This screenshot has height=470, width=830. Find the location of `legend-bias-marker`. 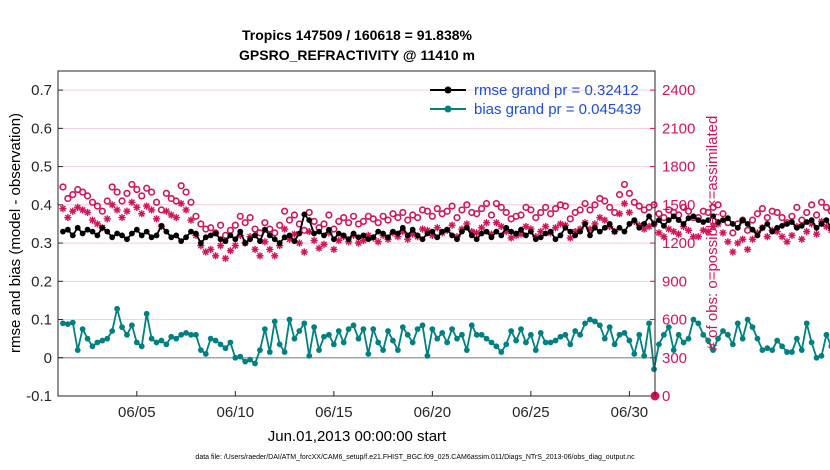

legend-bias-marker is located at coordinates (448, 109).